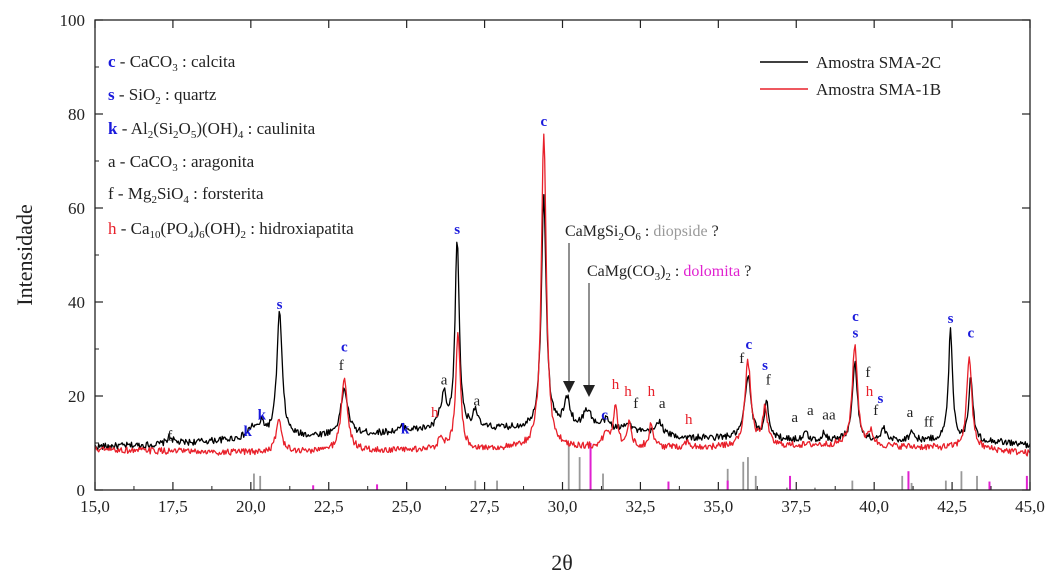  What do you see at coordinates (76, 208) in the screenshot?
I see `y-tick-label: 60` at bounding box center [76, 208].